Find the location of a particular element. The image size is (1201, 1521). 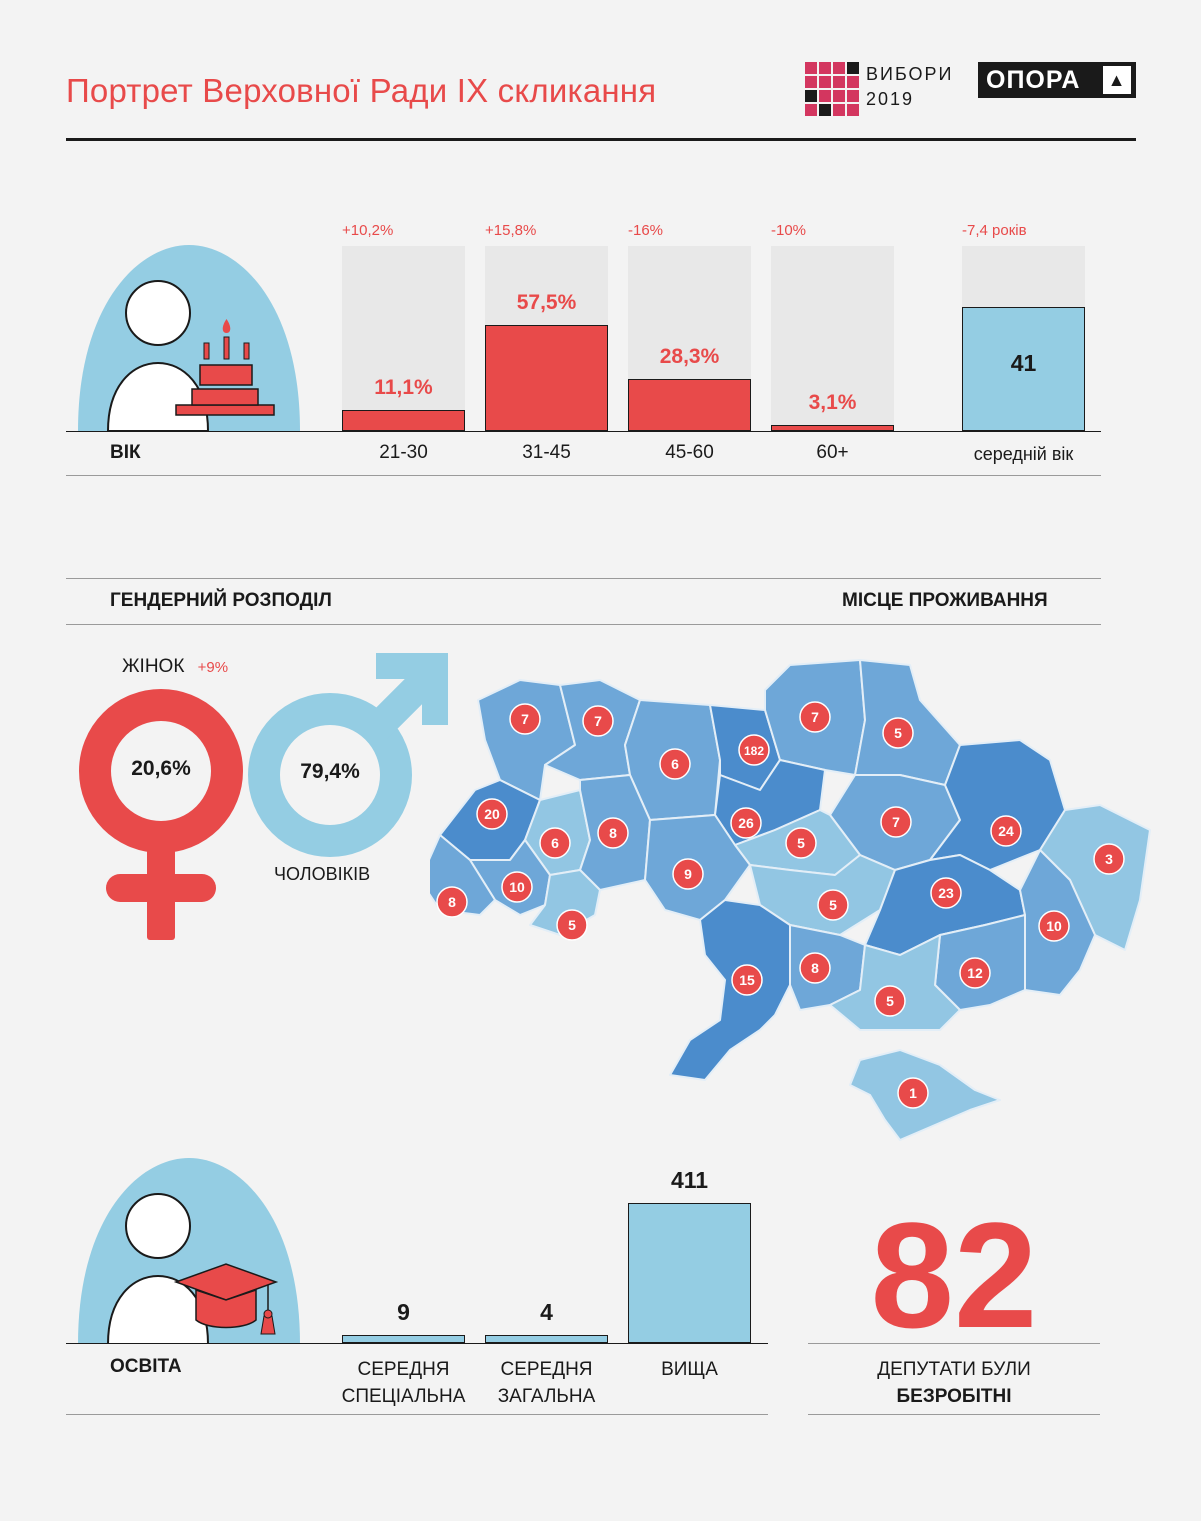

avg-age-bar is located at coordinates (1023, 369).